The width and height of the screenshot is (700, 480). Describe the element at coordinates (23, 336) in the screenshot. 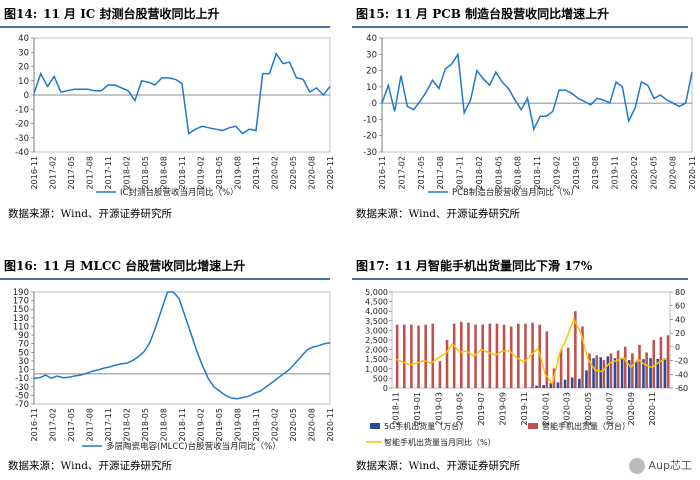

I see `y-tick-label: 90` at that location.